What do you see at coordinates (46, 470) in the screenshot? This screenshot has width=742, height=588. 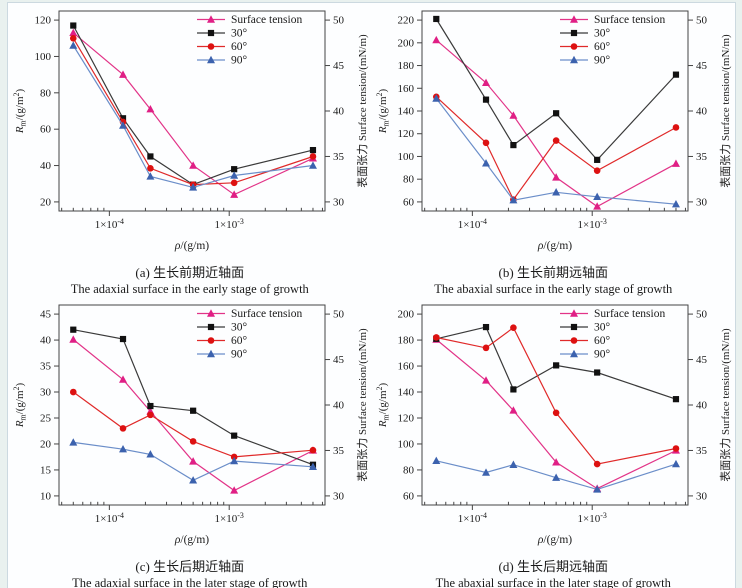 I see `svg-text: 15` at bounding box center [46, 470].